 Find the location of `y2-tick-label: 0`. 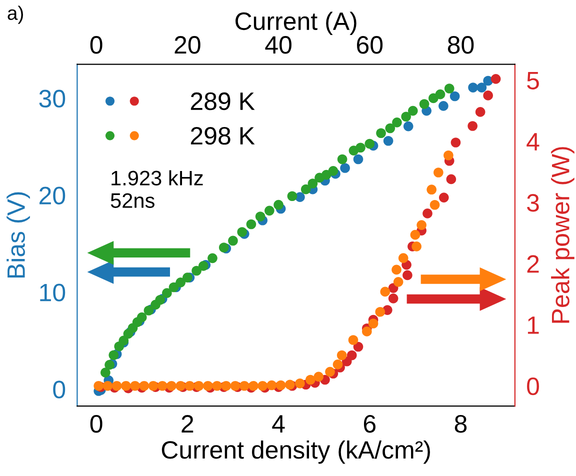

y2-tick-label: 0 is located at coordinates (533, 386).